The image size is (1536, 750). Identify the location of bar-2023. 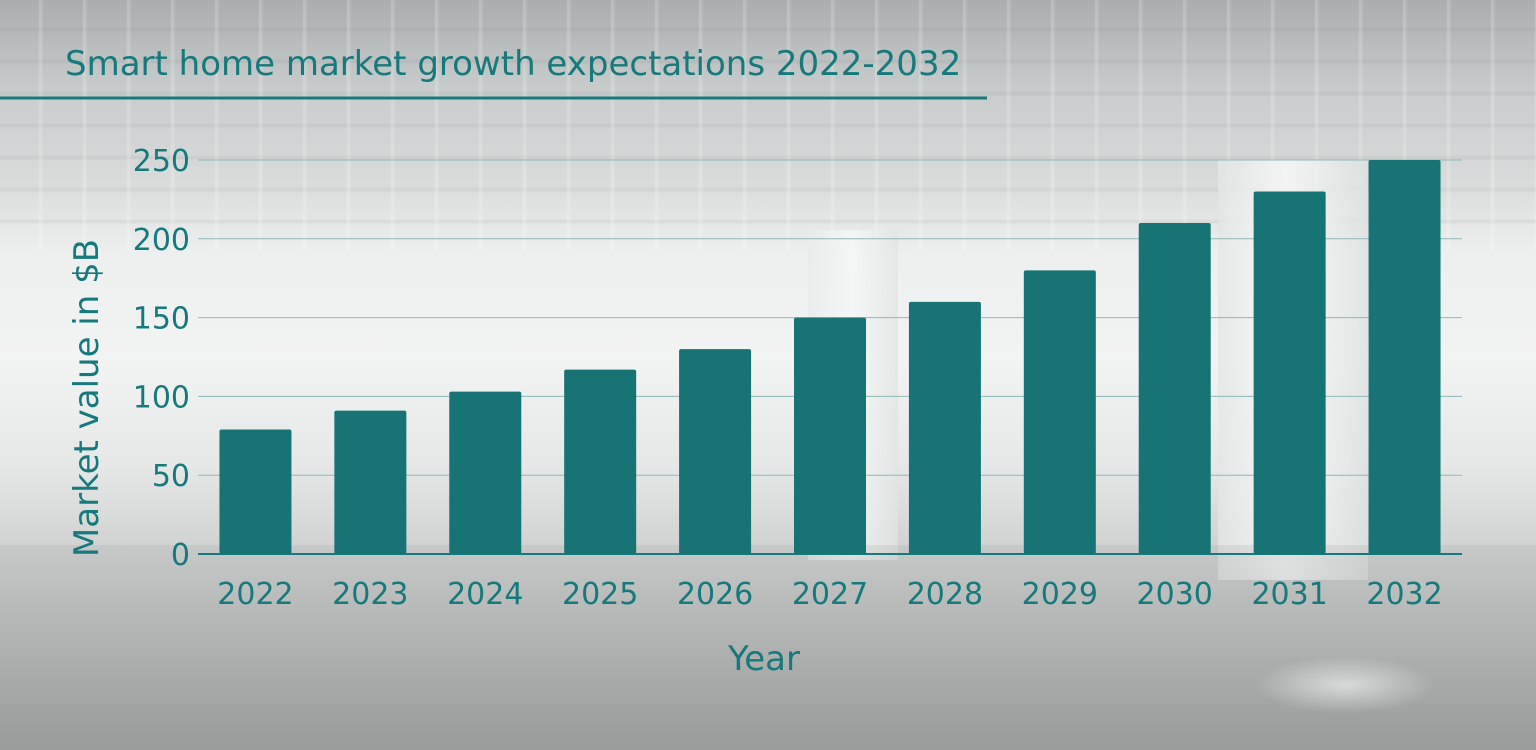
(370, 482).